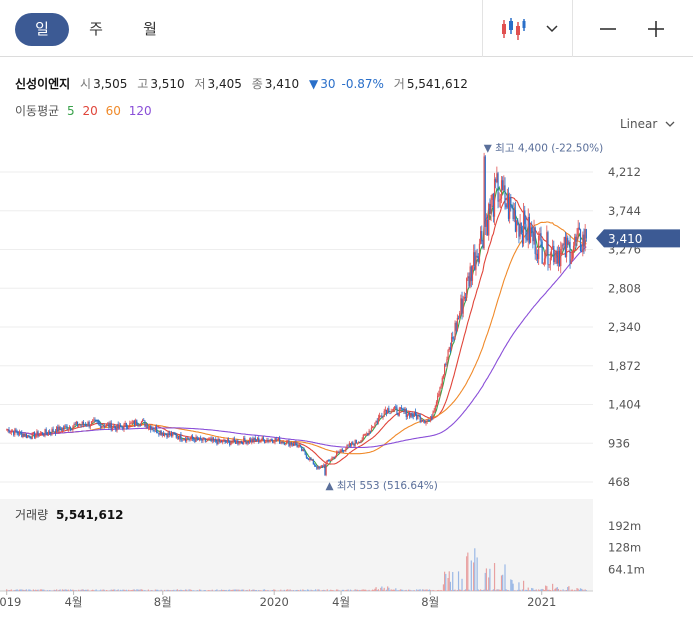 This screenshot has height=640, width=693. I want to click on chart-type-button, so click(513, 29).